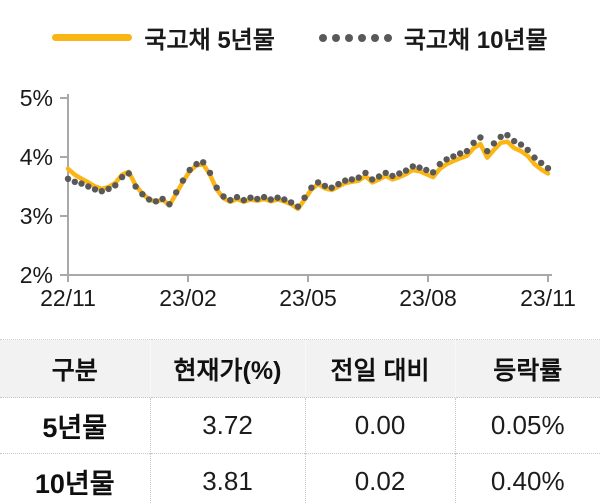 The height and width of the screenshot is (504, 600). Describe the element at coordinates (379, 425) in the screenshot. I see `day-change-5yr: 0.00` at that location.